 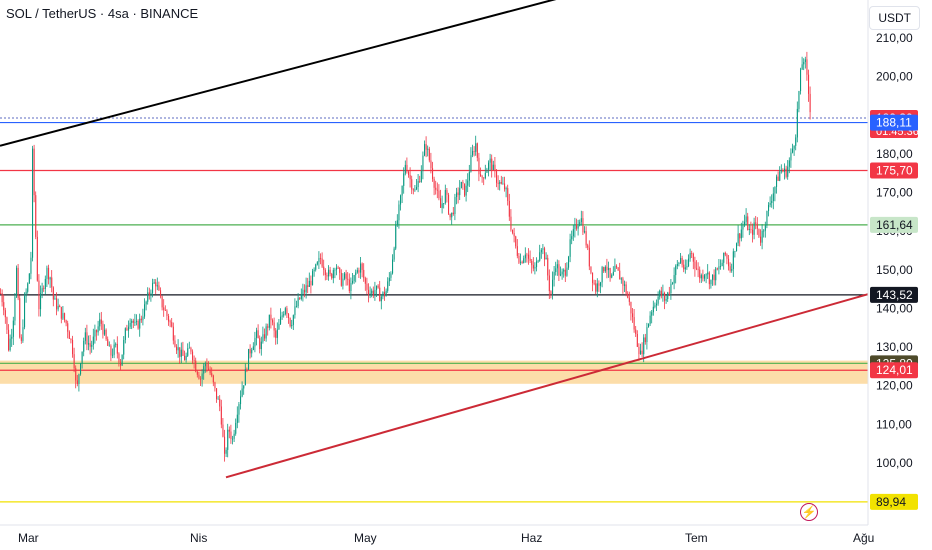 What do you see at coordinates (365, 538) in the screenshot?
I see `x-tick-label: May` at bounding box center [365, 538].